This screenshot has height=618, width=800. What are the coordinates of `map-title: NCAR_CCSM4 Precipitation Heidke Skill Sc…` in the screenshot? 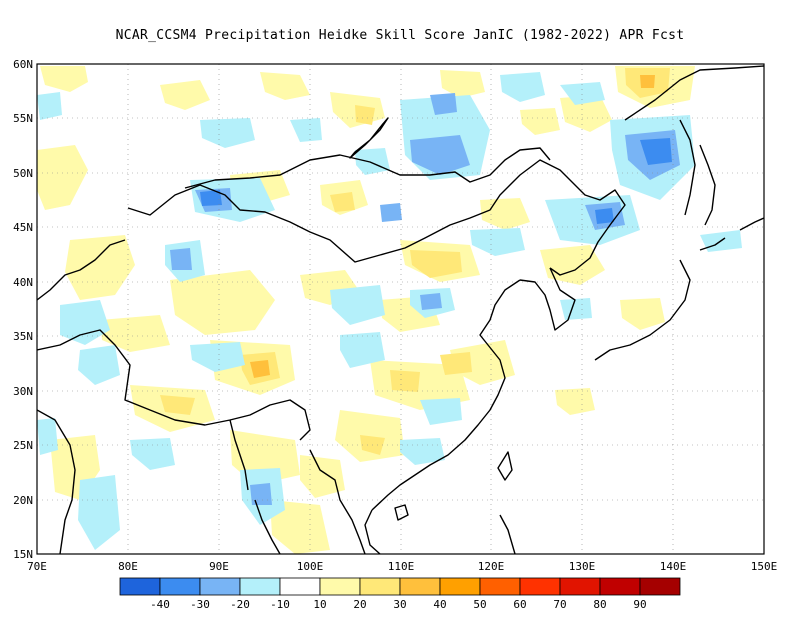 It's located at (400, 35).